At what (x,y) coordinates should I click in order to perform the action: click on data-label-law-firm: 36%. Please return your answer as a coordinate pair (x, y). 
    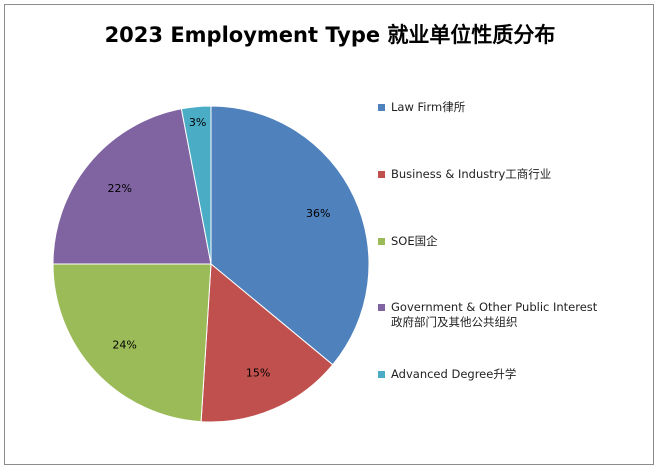
    Looking at the image, I should click on (318, 213).